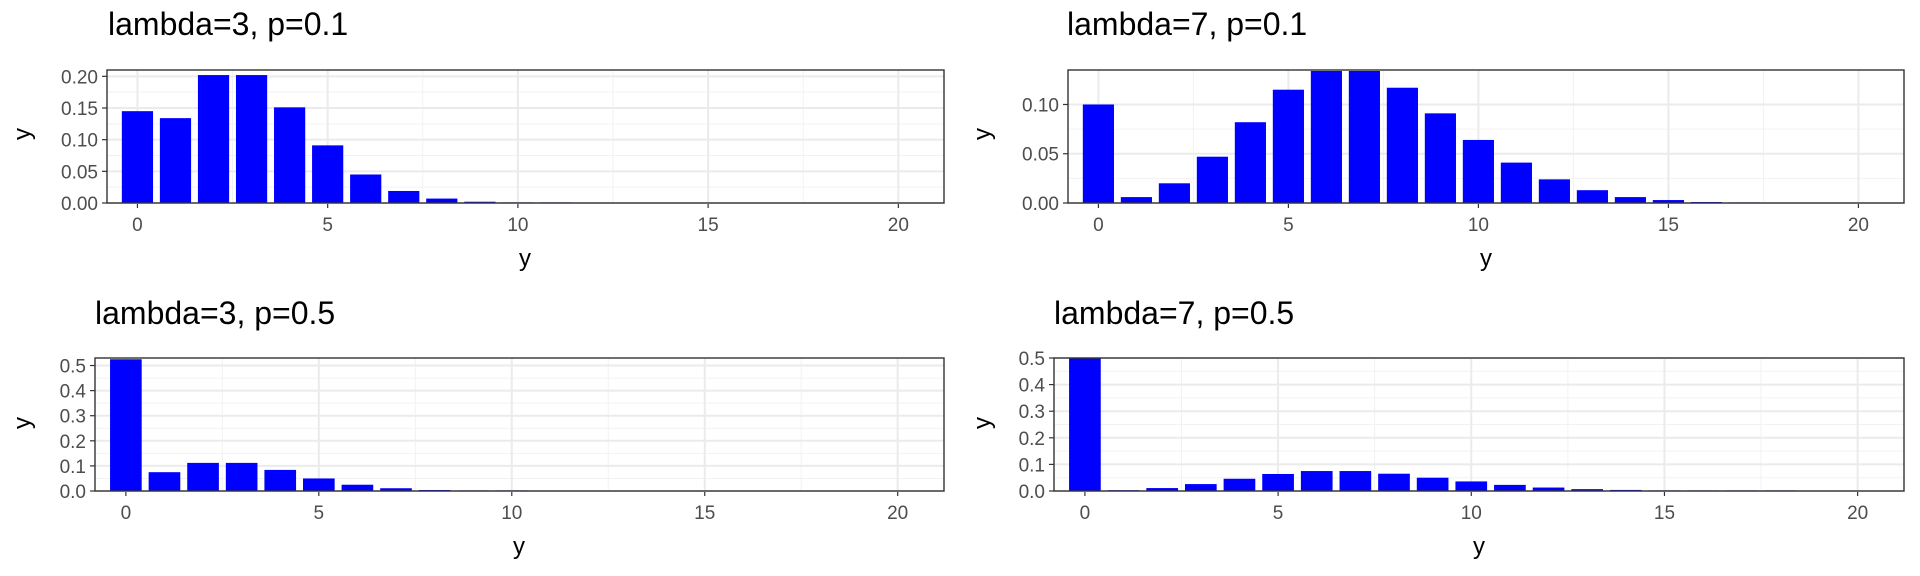 Image resolution: width=1920 pixels, height=576 pixels. What do you see at coordinates (1040, 204) in the screenshot?
I see `y-tick-label: 0.00` at bounding box center [1040, 204].